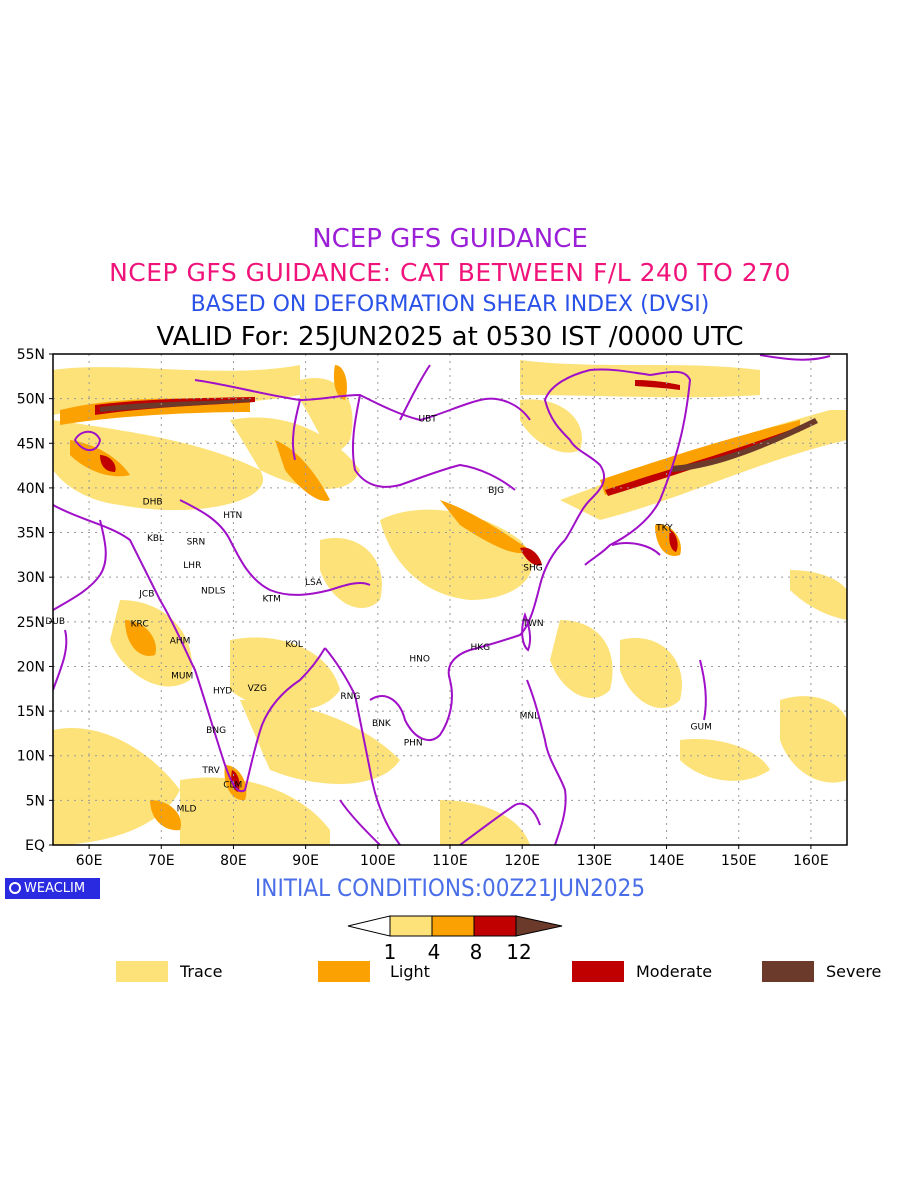 Image resolution: width=900 pixels, height=1200 pixels. What do you see at coordinates (31, 712) in the screenshot?
I see `lat-label: 15N` at bounding box center [31, 712].